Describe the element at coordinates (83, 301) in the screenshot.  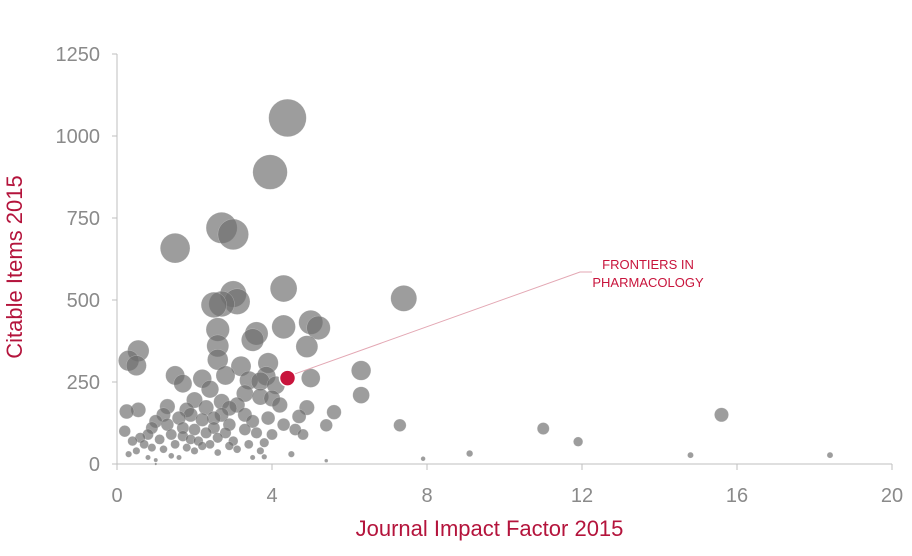
I see `y-tick-label: 500` at that location.